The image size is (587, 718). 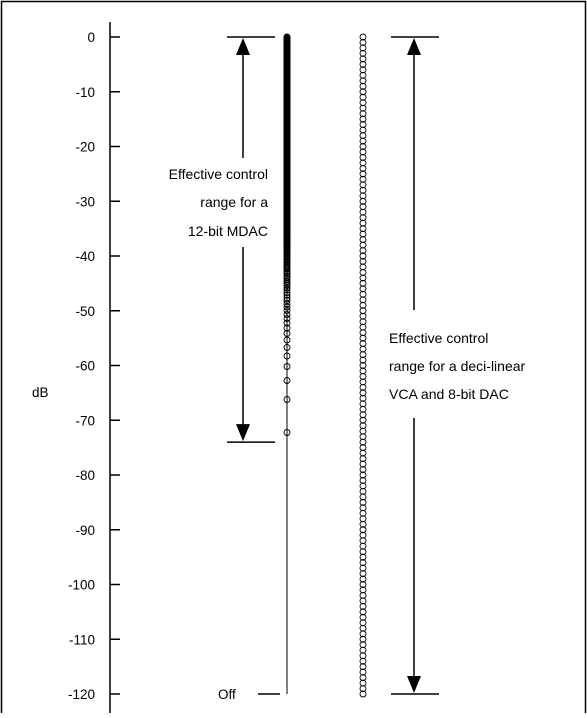 I want to click on off-label: Off, so click(x=227, y=694).